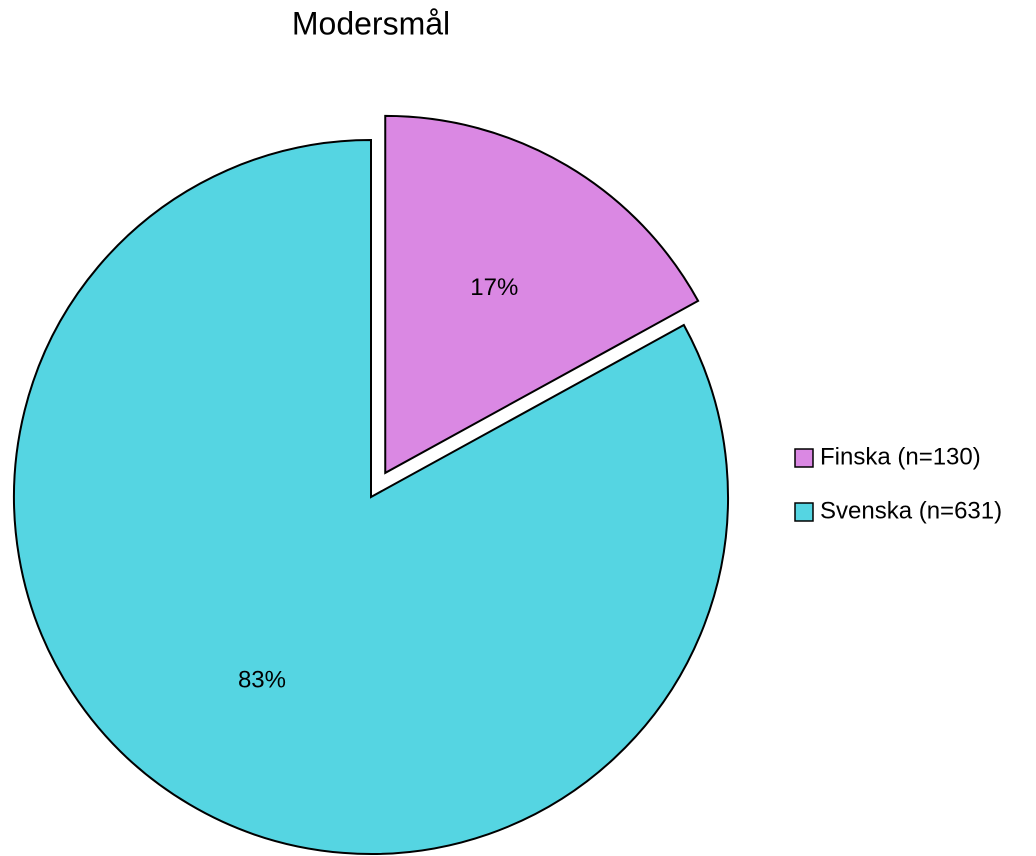 The width and height of the screenshot is (1036, 856). What do you see at coordinates (371, 23) in the screenshot?
I see `chart-title: Modersmål` at bounding box center [371, 23].